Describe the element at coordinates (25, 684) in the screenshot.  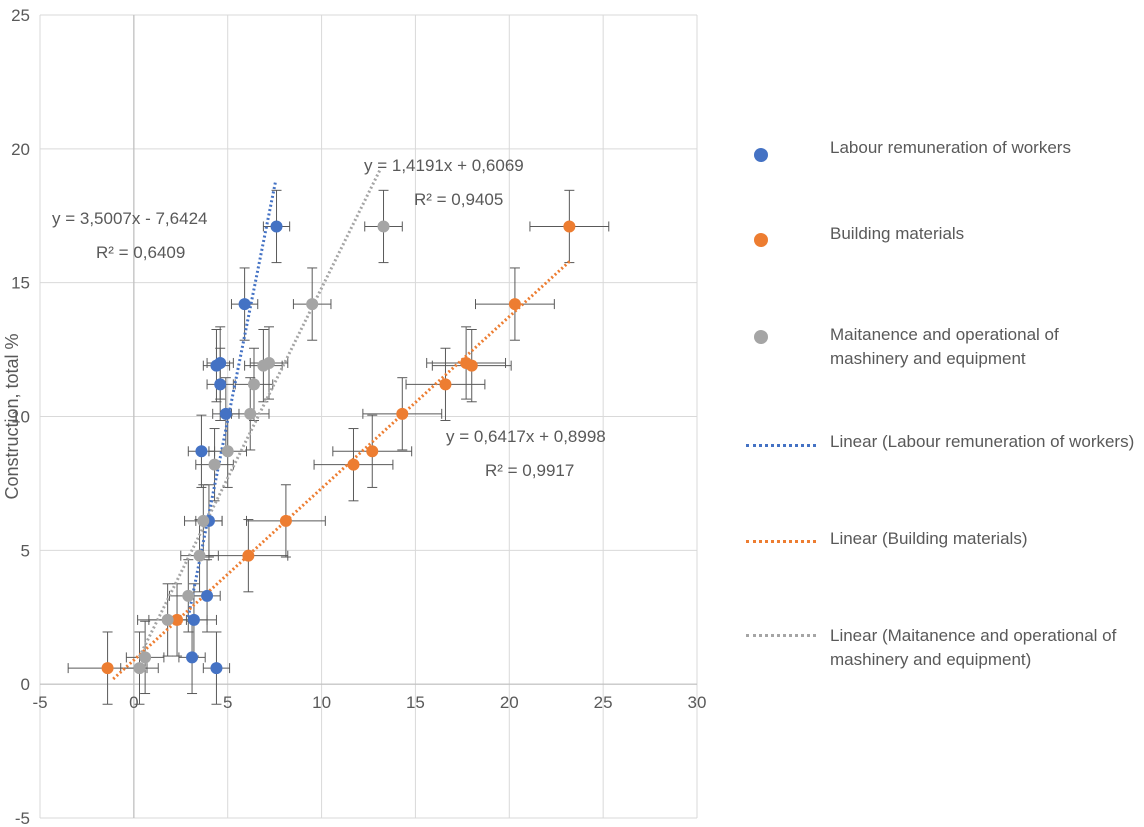
I see `y-tick-label: 0` at that location.